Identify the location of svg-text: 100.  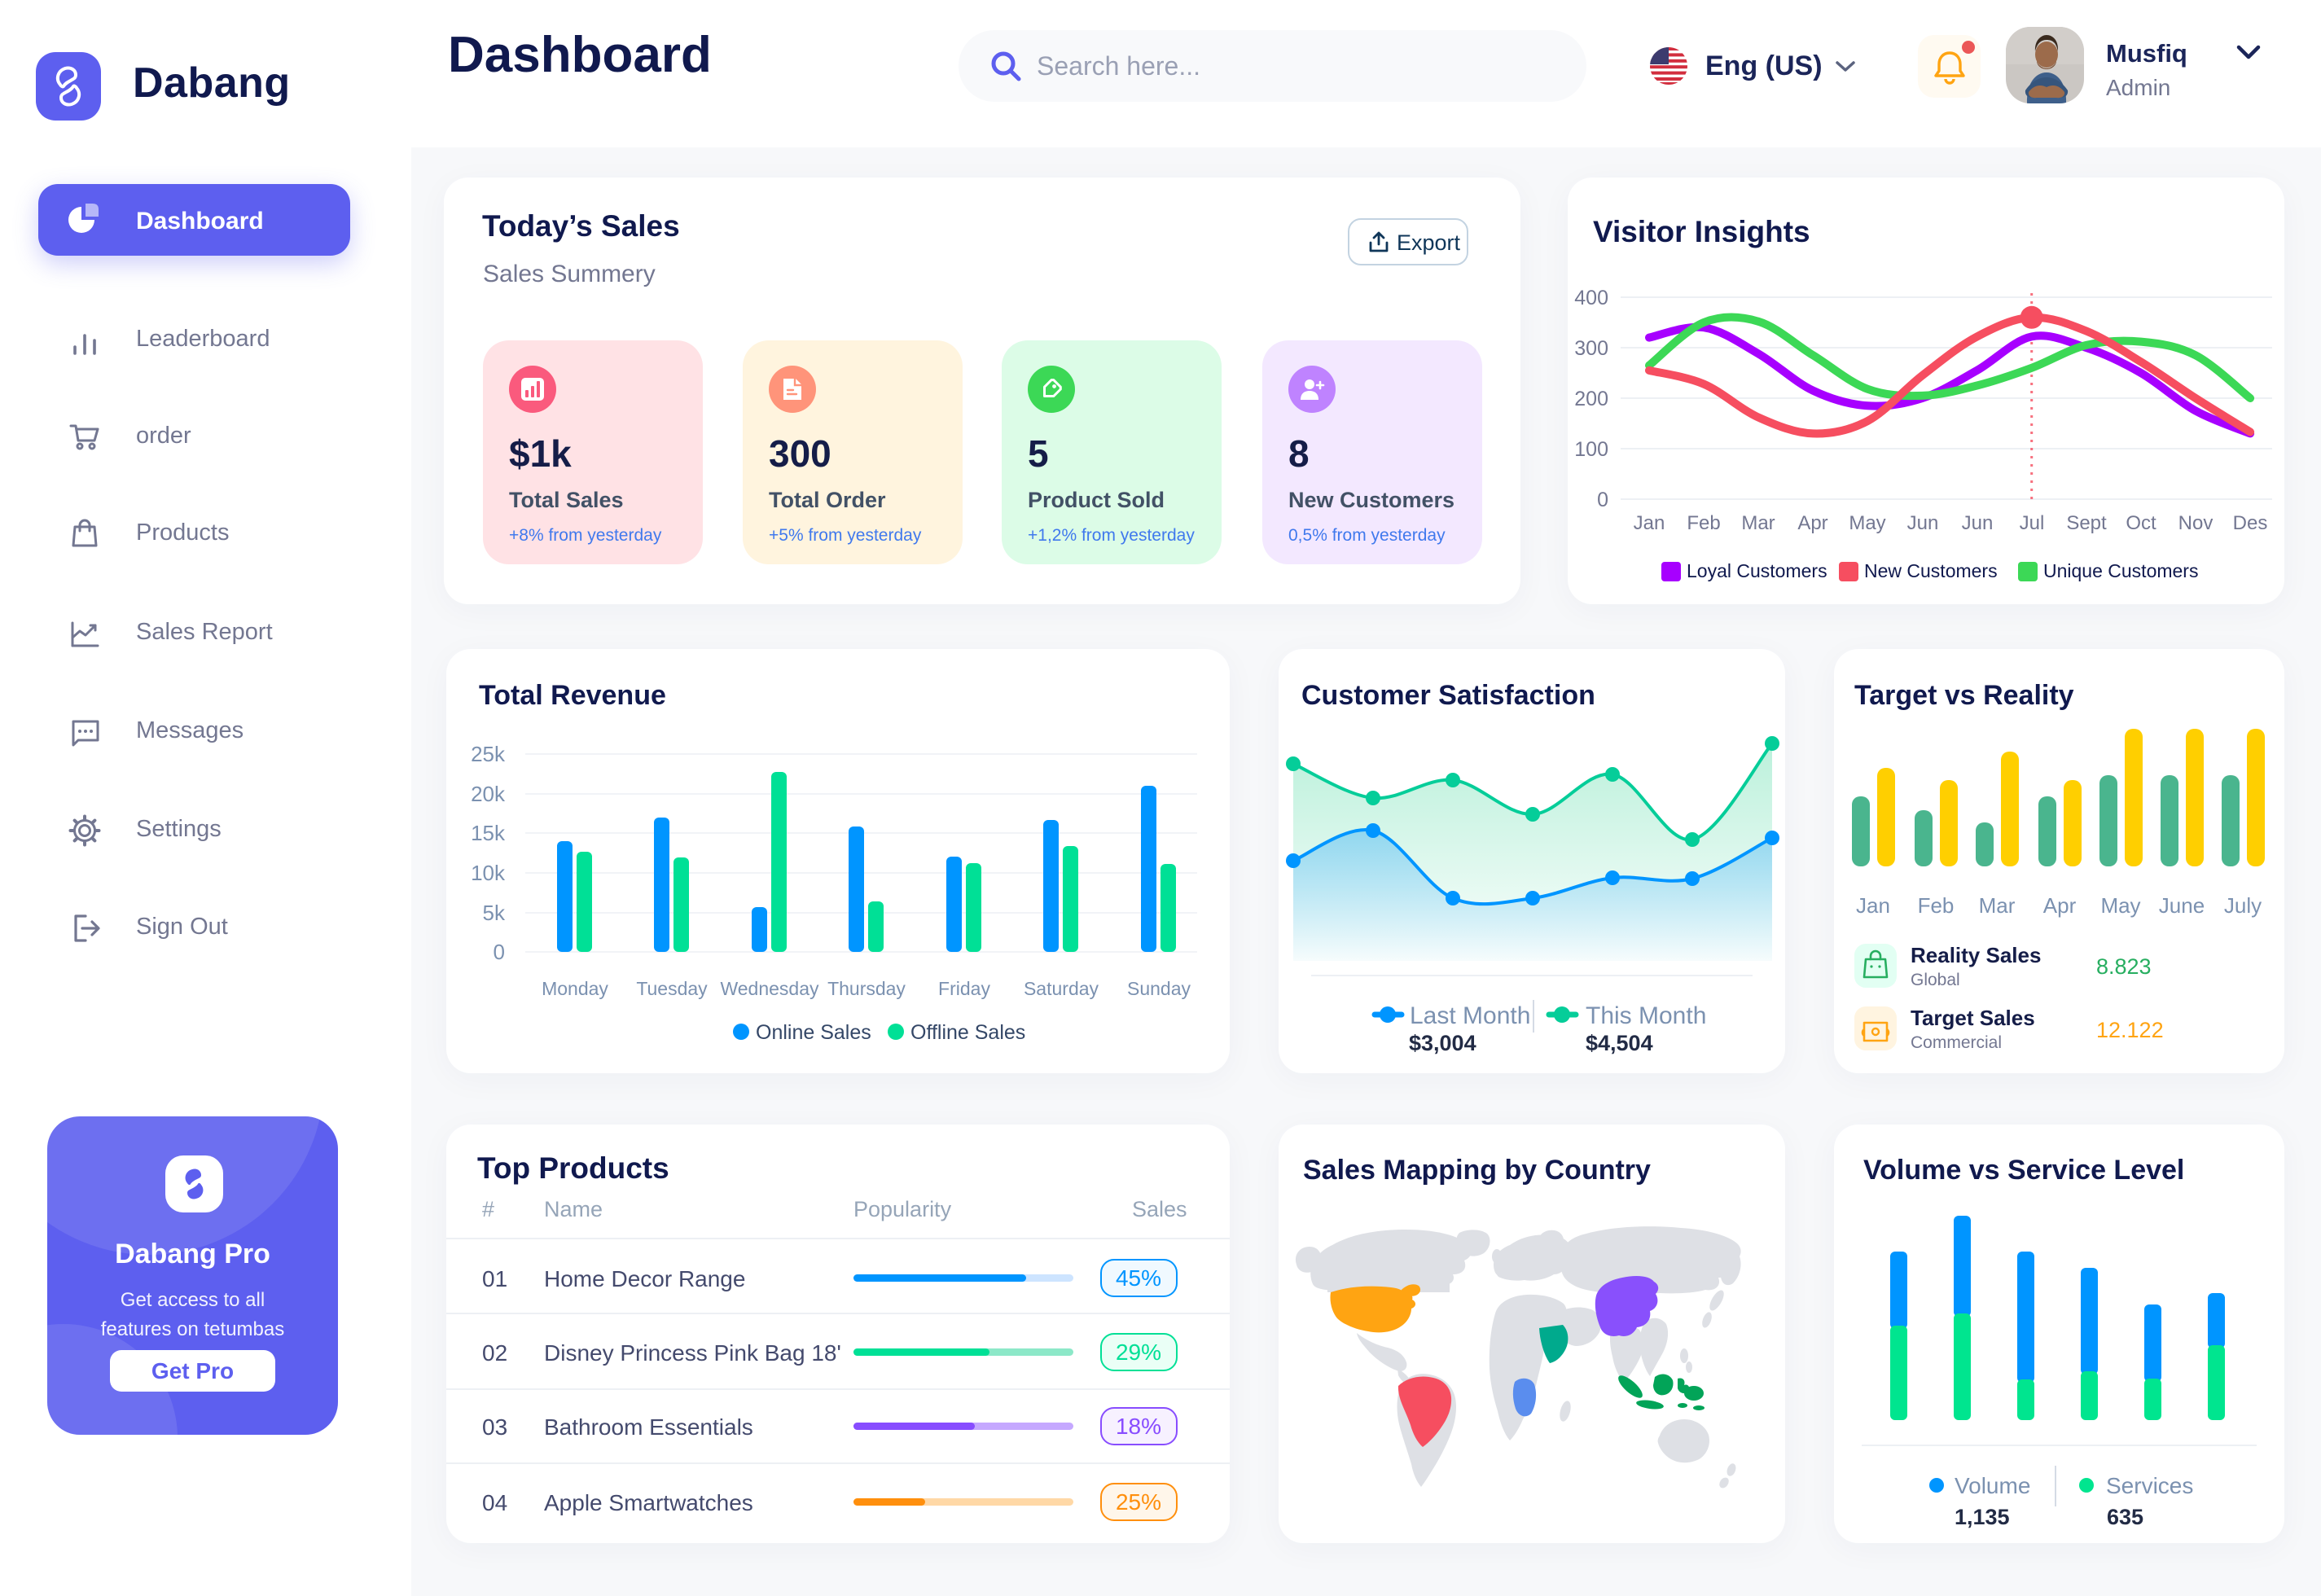
(1591, 449).